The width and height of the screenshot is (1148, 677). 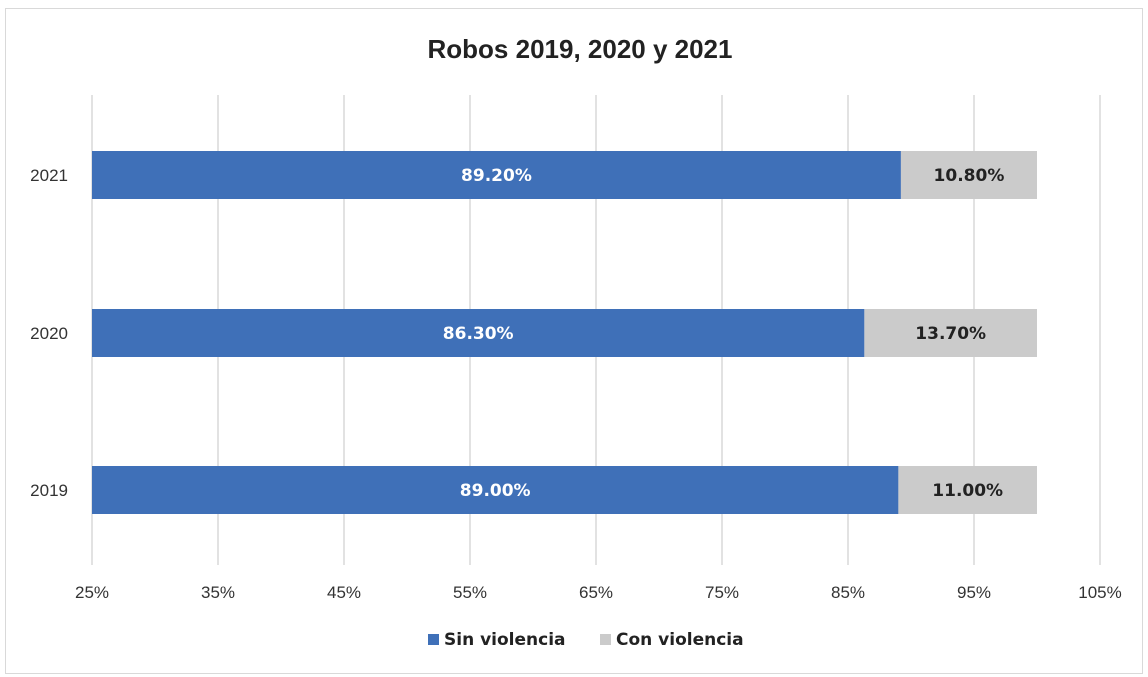 I want to click on x-tick-label: 55%, so click(x=470, y=592).